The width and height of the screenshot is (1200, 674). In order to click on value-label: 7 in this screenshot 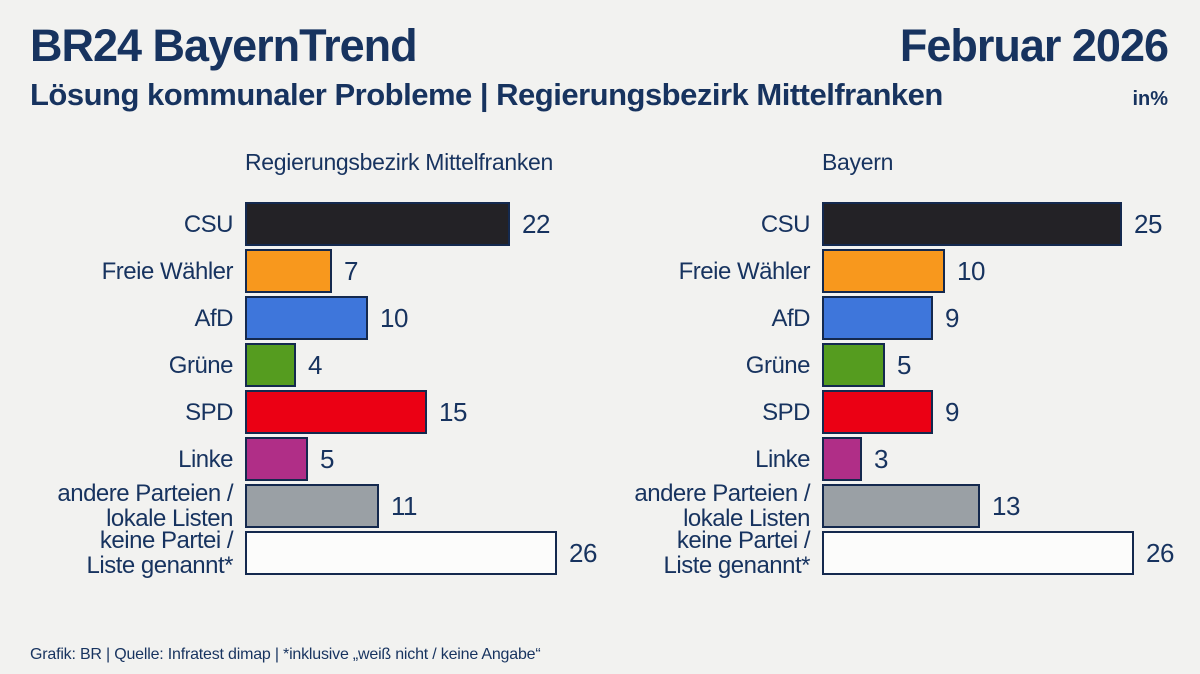, I will do `click(351, 270)`.